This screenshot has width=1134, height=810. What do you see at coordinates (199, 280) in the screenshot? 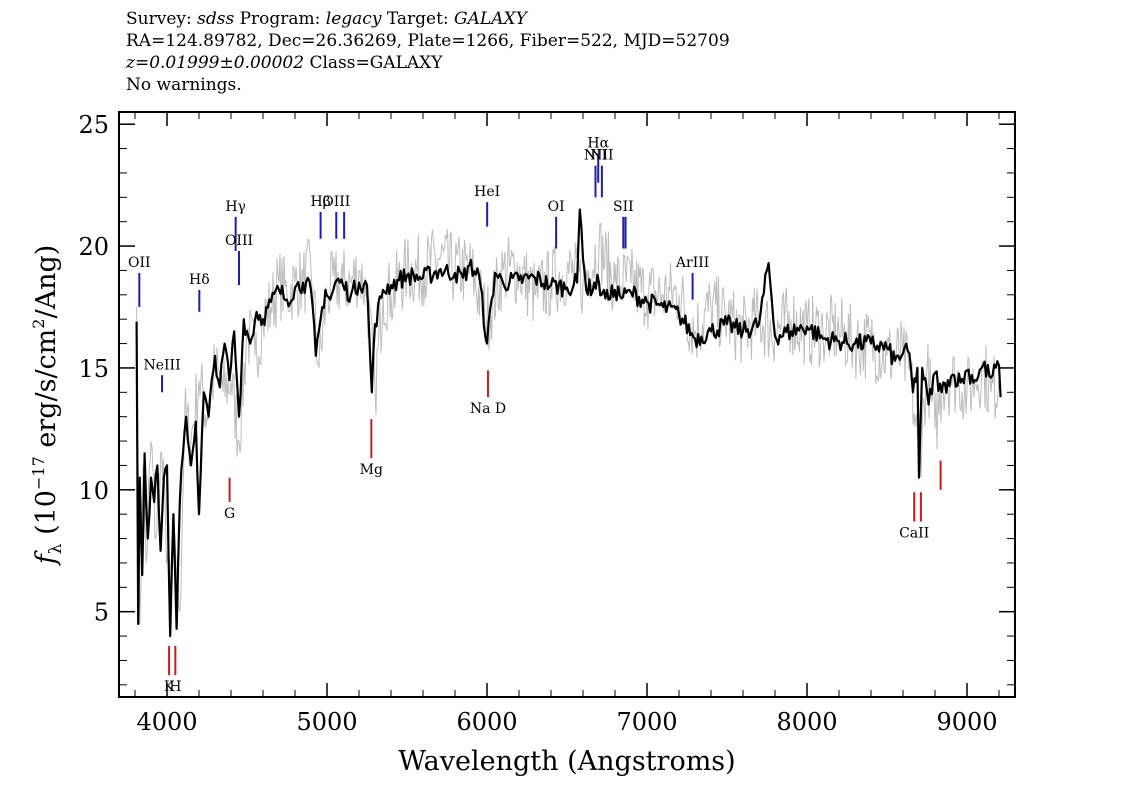
I see `emission-label-h-: Hδ` at bounding box center [199, 280].